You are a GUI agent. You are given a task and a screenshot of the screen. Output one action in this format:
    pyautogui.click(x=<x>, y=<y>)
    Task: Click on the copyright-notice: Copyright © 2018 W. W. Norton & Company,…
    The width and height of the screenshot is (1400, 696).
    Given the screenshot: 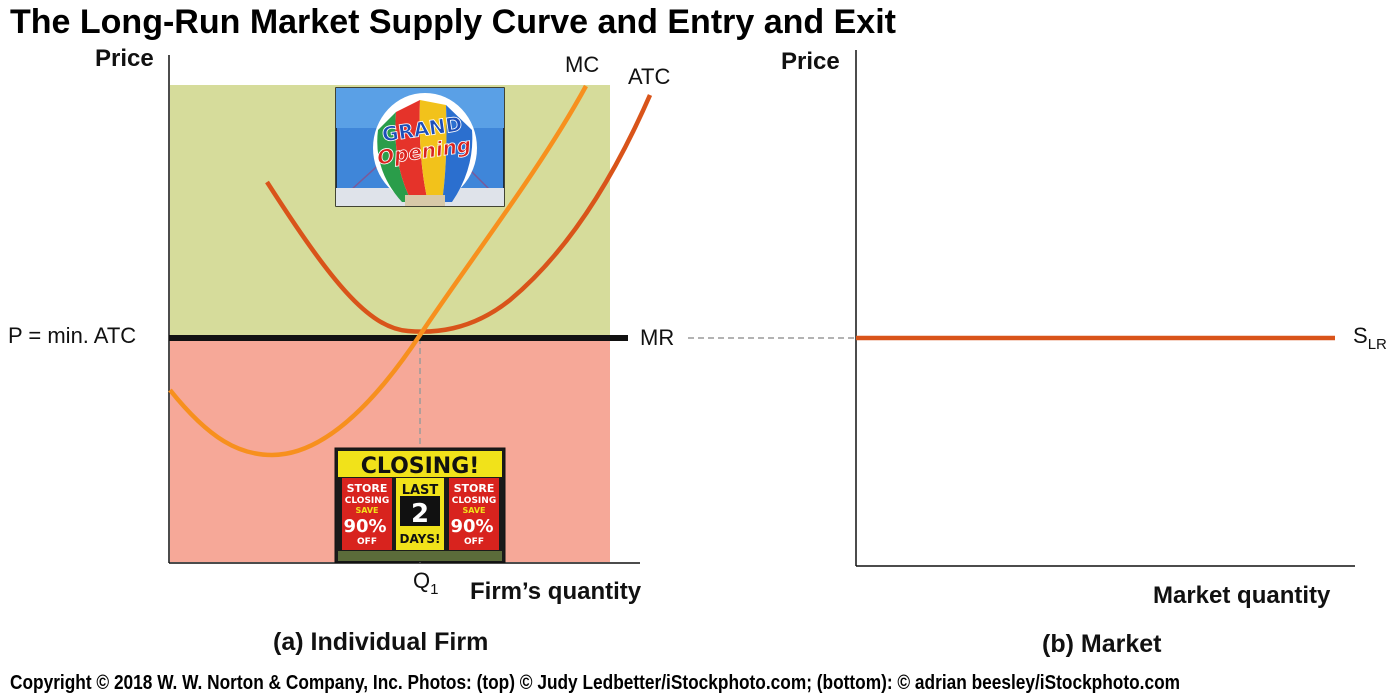 What is the action you would take?
    pyautogui.click(x=595, y=683)
    